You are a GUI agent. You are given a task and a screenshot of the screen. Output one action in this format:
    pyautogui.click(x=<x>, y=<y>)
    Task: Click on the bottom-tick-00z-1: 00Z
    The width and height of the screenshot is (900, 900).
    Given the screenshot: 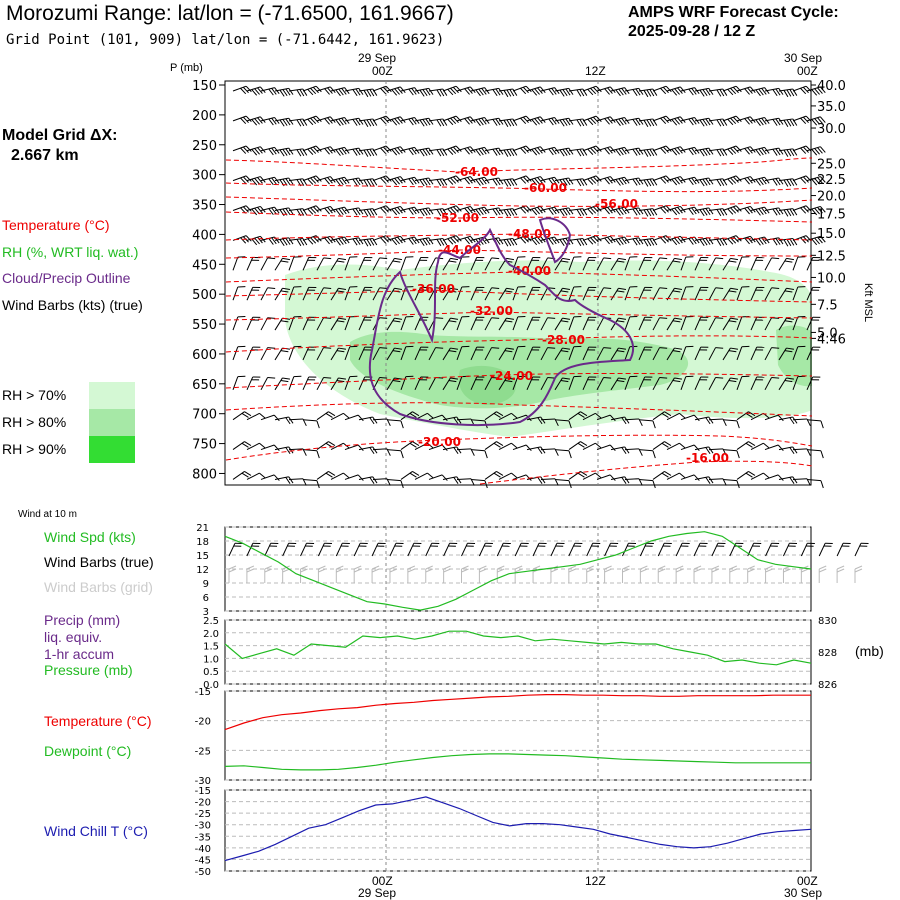 What is the action you would take?
    pyautogui.click(x=382, y=881)
    